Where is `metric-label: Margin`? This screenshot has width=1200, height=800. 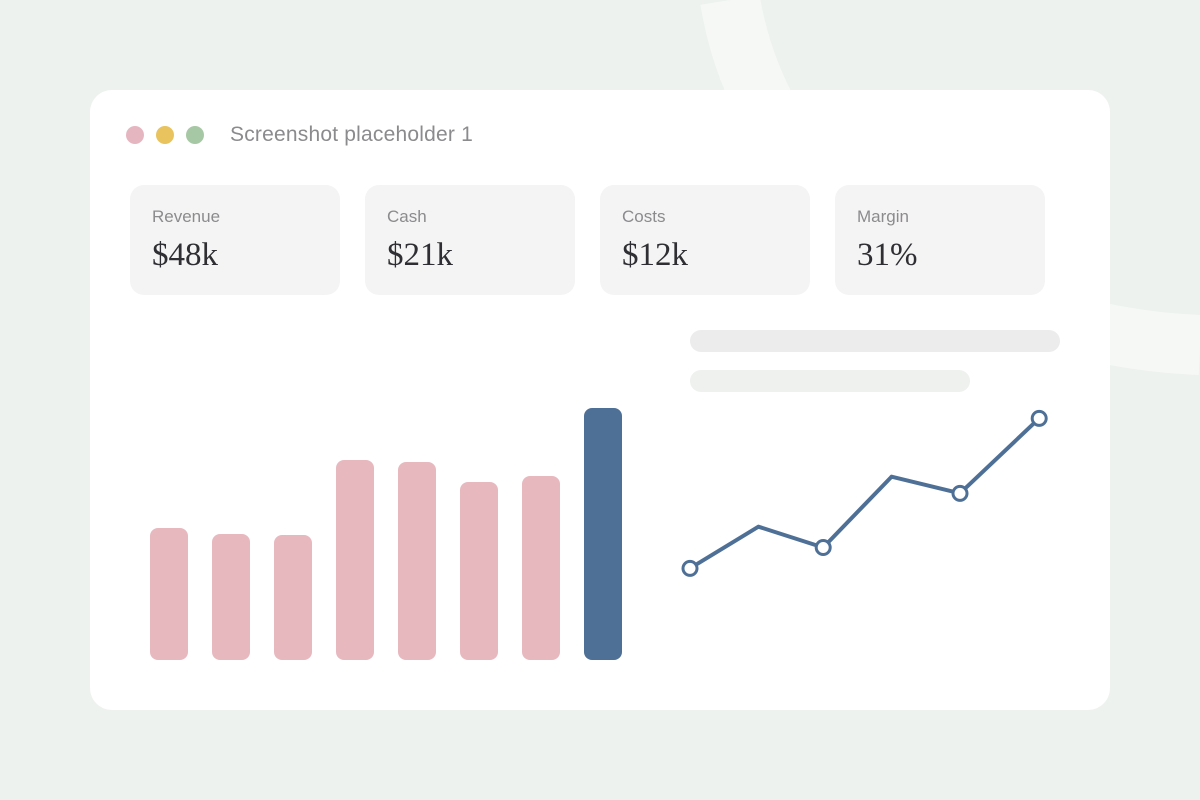
metric-label: Margin is located at coordinates (883, 216).